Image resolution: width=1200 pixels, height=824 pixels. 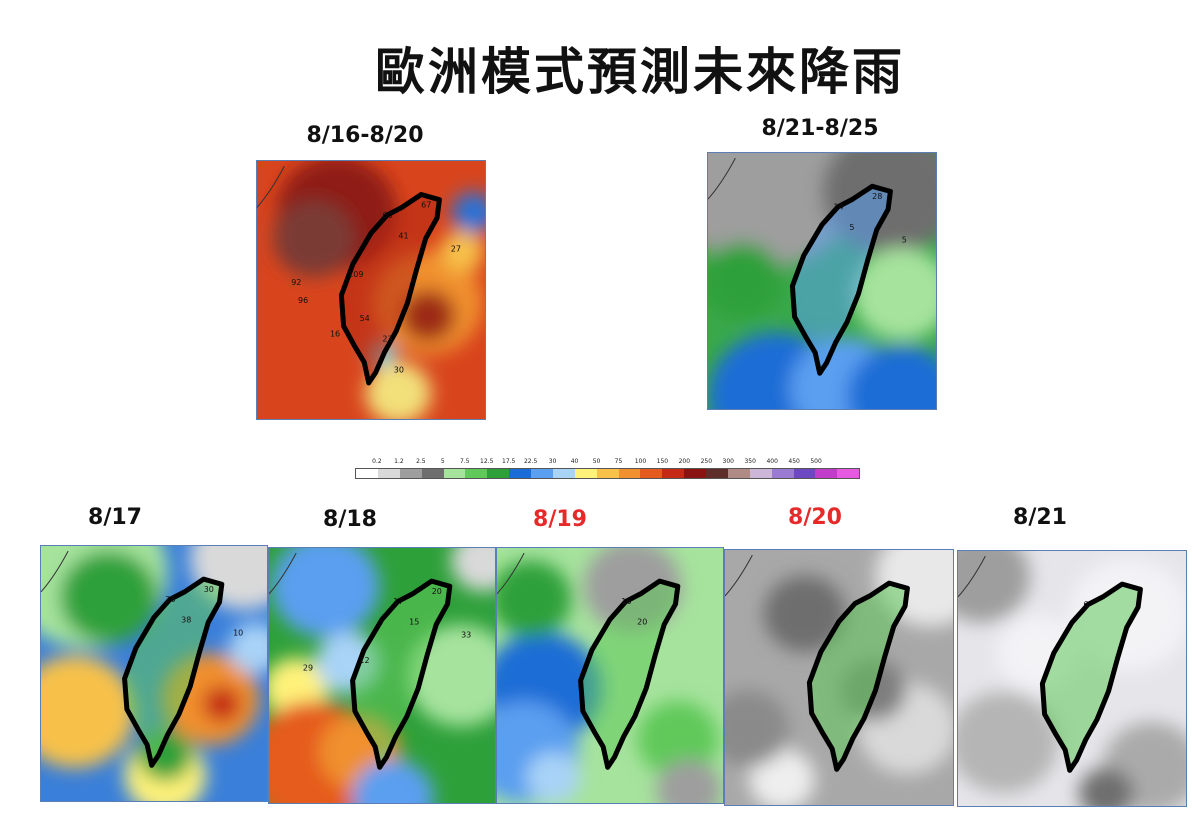 I want to click on rain-value-label: 96, so click(x=303, y=300).